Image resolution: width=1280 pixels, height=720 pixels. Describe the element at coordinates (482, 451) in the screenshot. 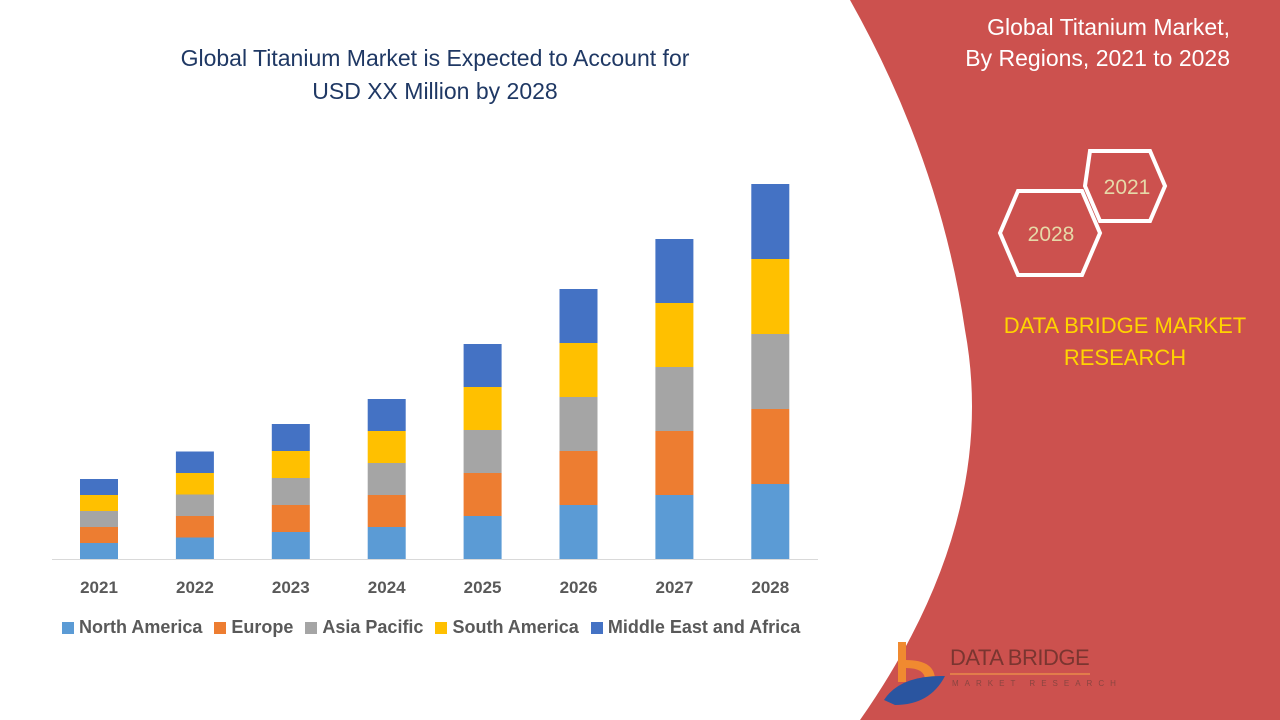

I see `bar-segment-2025-asia-pacific` at that location.